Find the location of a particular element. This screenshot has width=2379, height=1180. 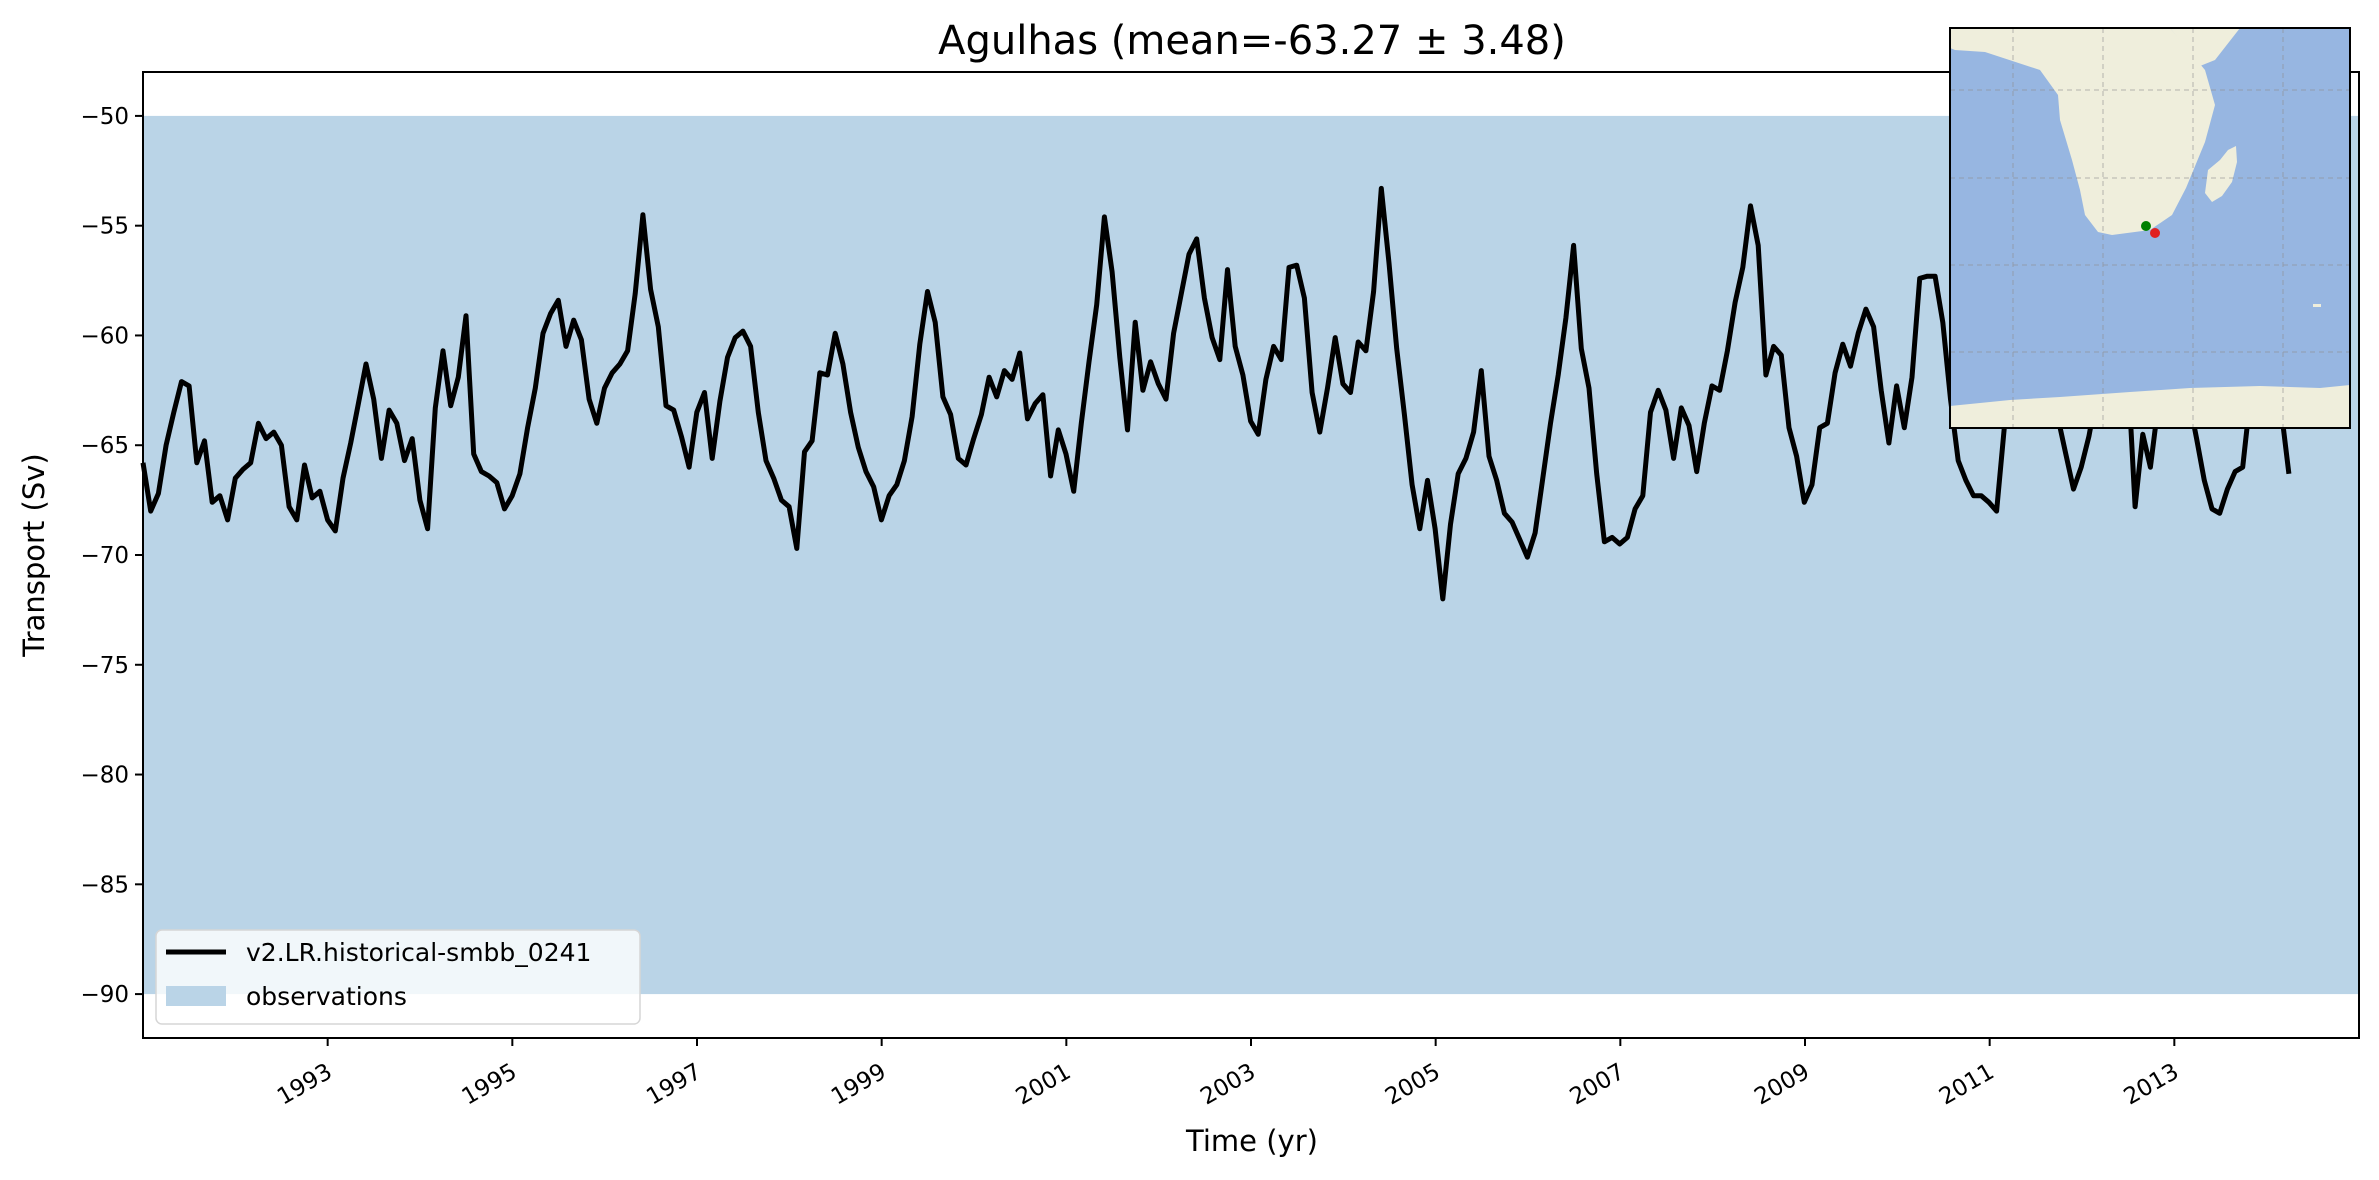

y-tick-label: −55 is located at coordinates (104, 227).